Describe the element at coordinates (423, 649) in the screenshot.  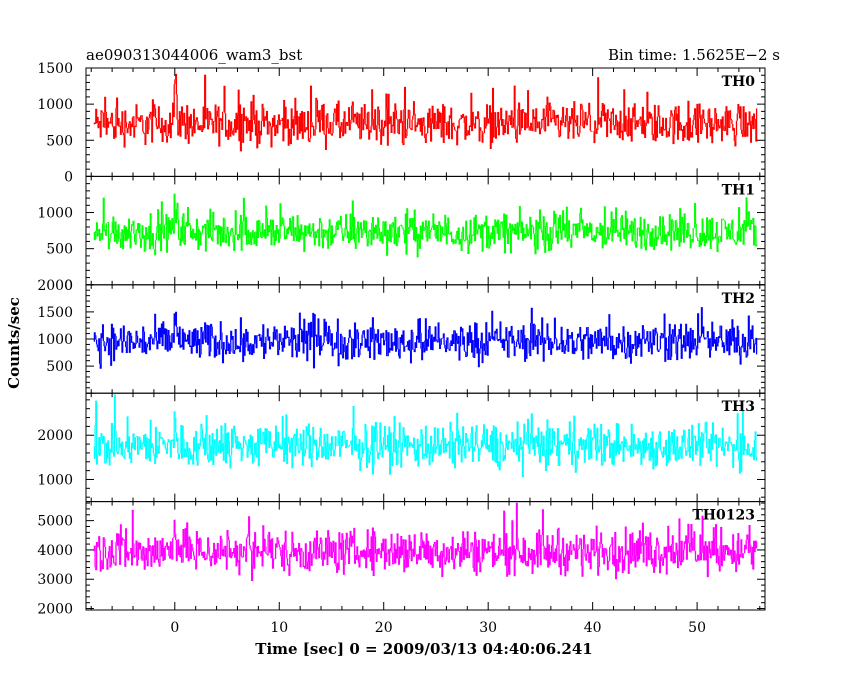
I see `x-axis-label: Time [sec] 0 = 2009/03/13 04:40:06.241` at that location.